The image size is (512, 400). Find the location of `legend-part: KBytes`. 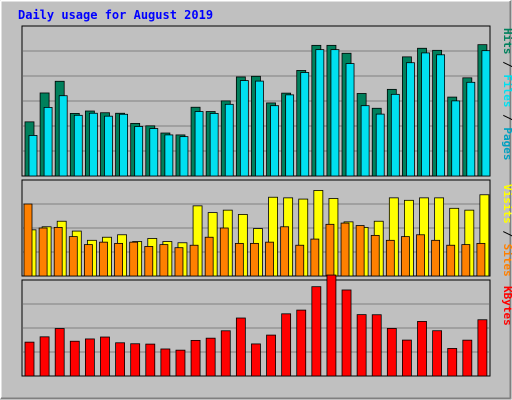

legend-part: KBytes is located at coordinates (506, 306).